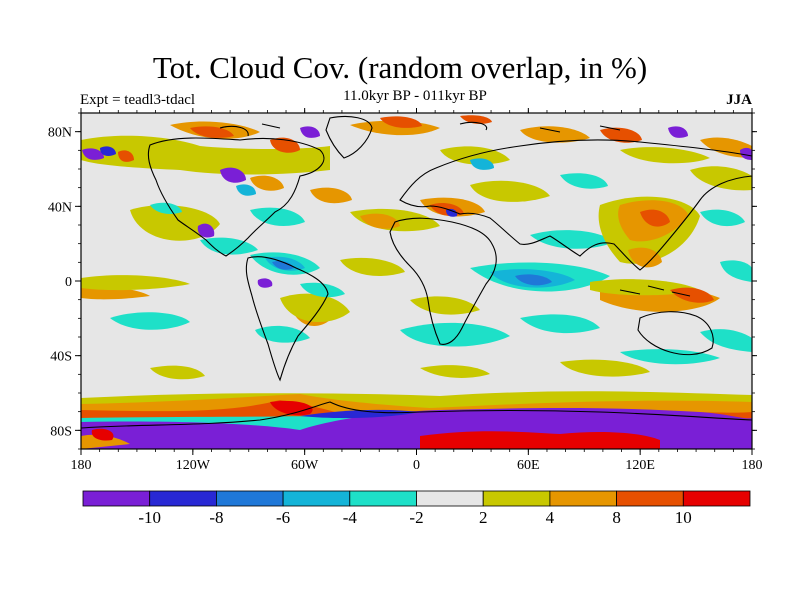 This screenshot has width=800, height=600. I want to click on experiment-label: Expt = teadl3-tdacl, so click(138, 100).